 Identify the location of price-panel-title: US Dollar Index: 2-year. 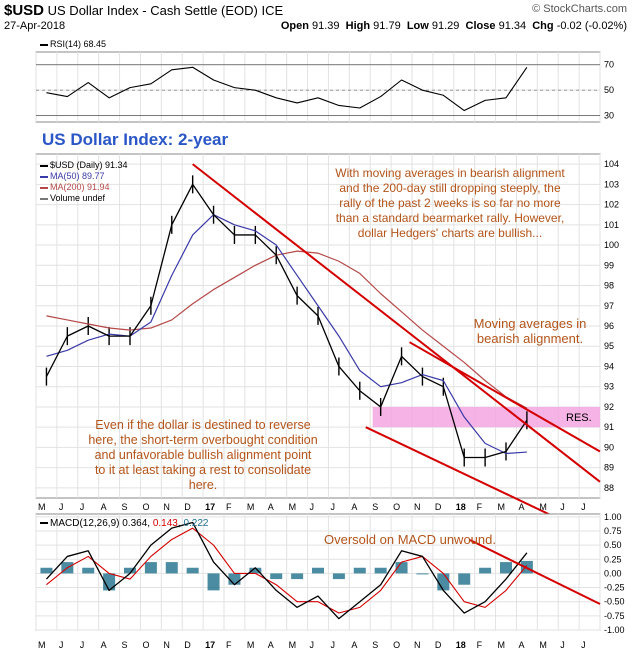
(135, 139).